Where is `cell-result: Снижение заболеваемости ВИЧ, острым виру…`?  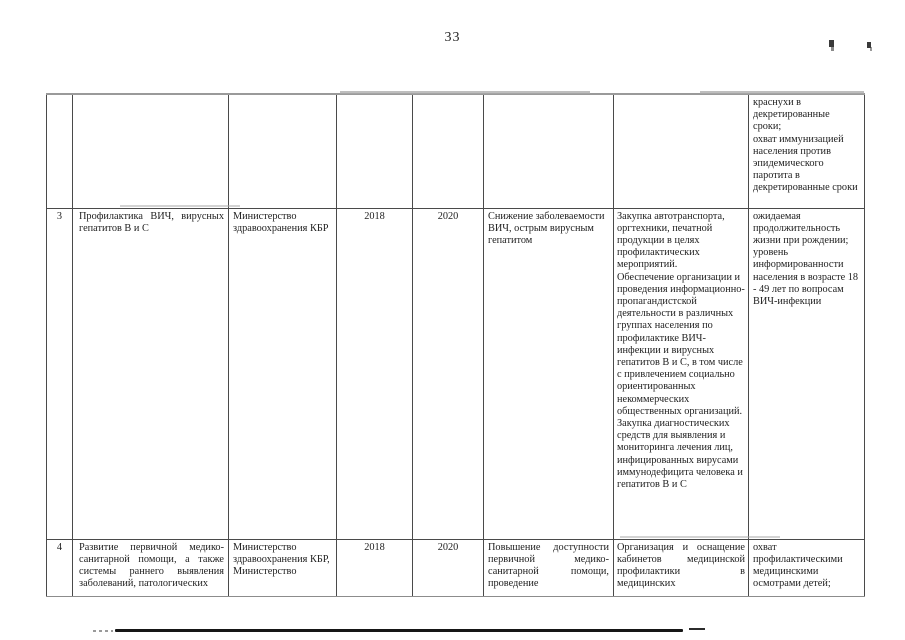 cell-result: Снижение заболеваемости ВИЧ, острым виру… is located at coordinates (548, 373).